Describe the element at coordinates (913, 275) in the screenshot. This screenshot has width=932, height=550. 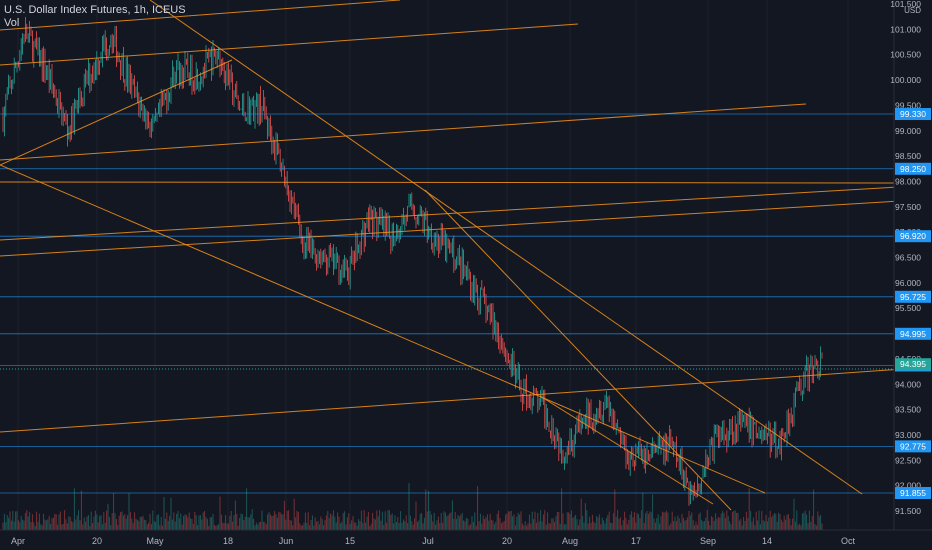
I see `price-axis` at that location.